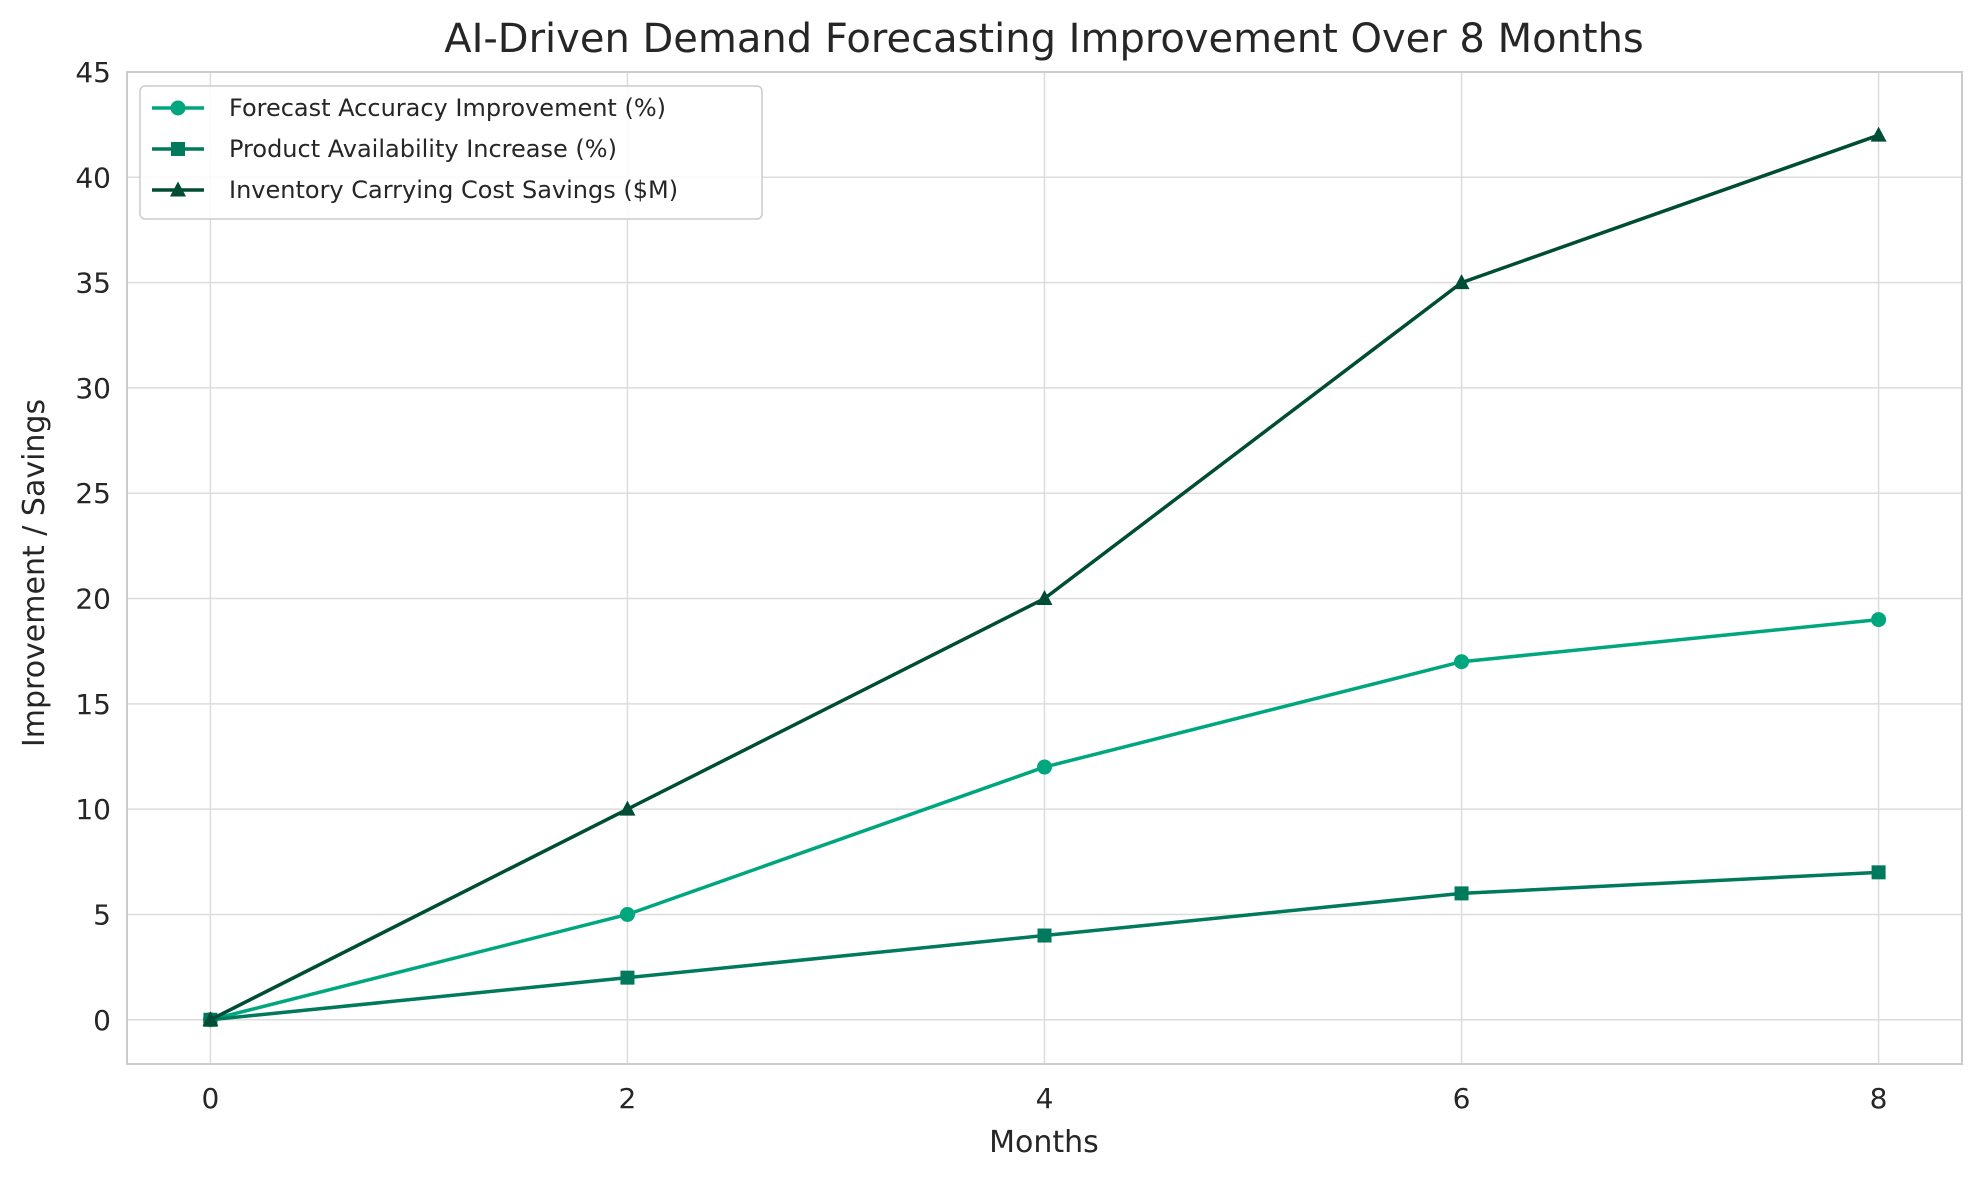 This screenshot has height=1180, width=1979. Describe the element at coordinates (1879, 1098) in the screenshot. I see `x-tick-label: 8` at that location.